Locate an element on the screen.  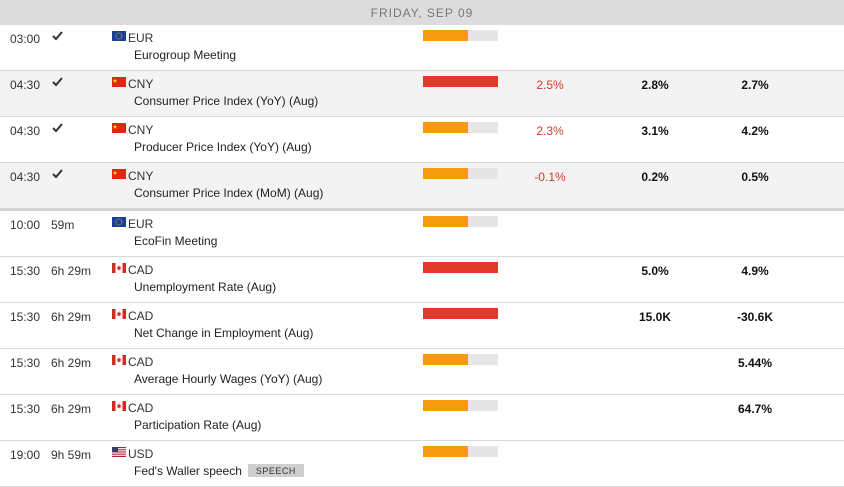
event-time: 19:00 is located at coordinates (25, 455).